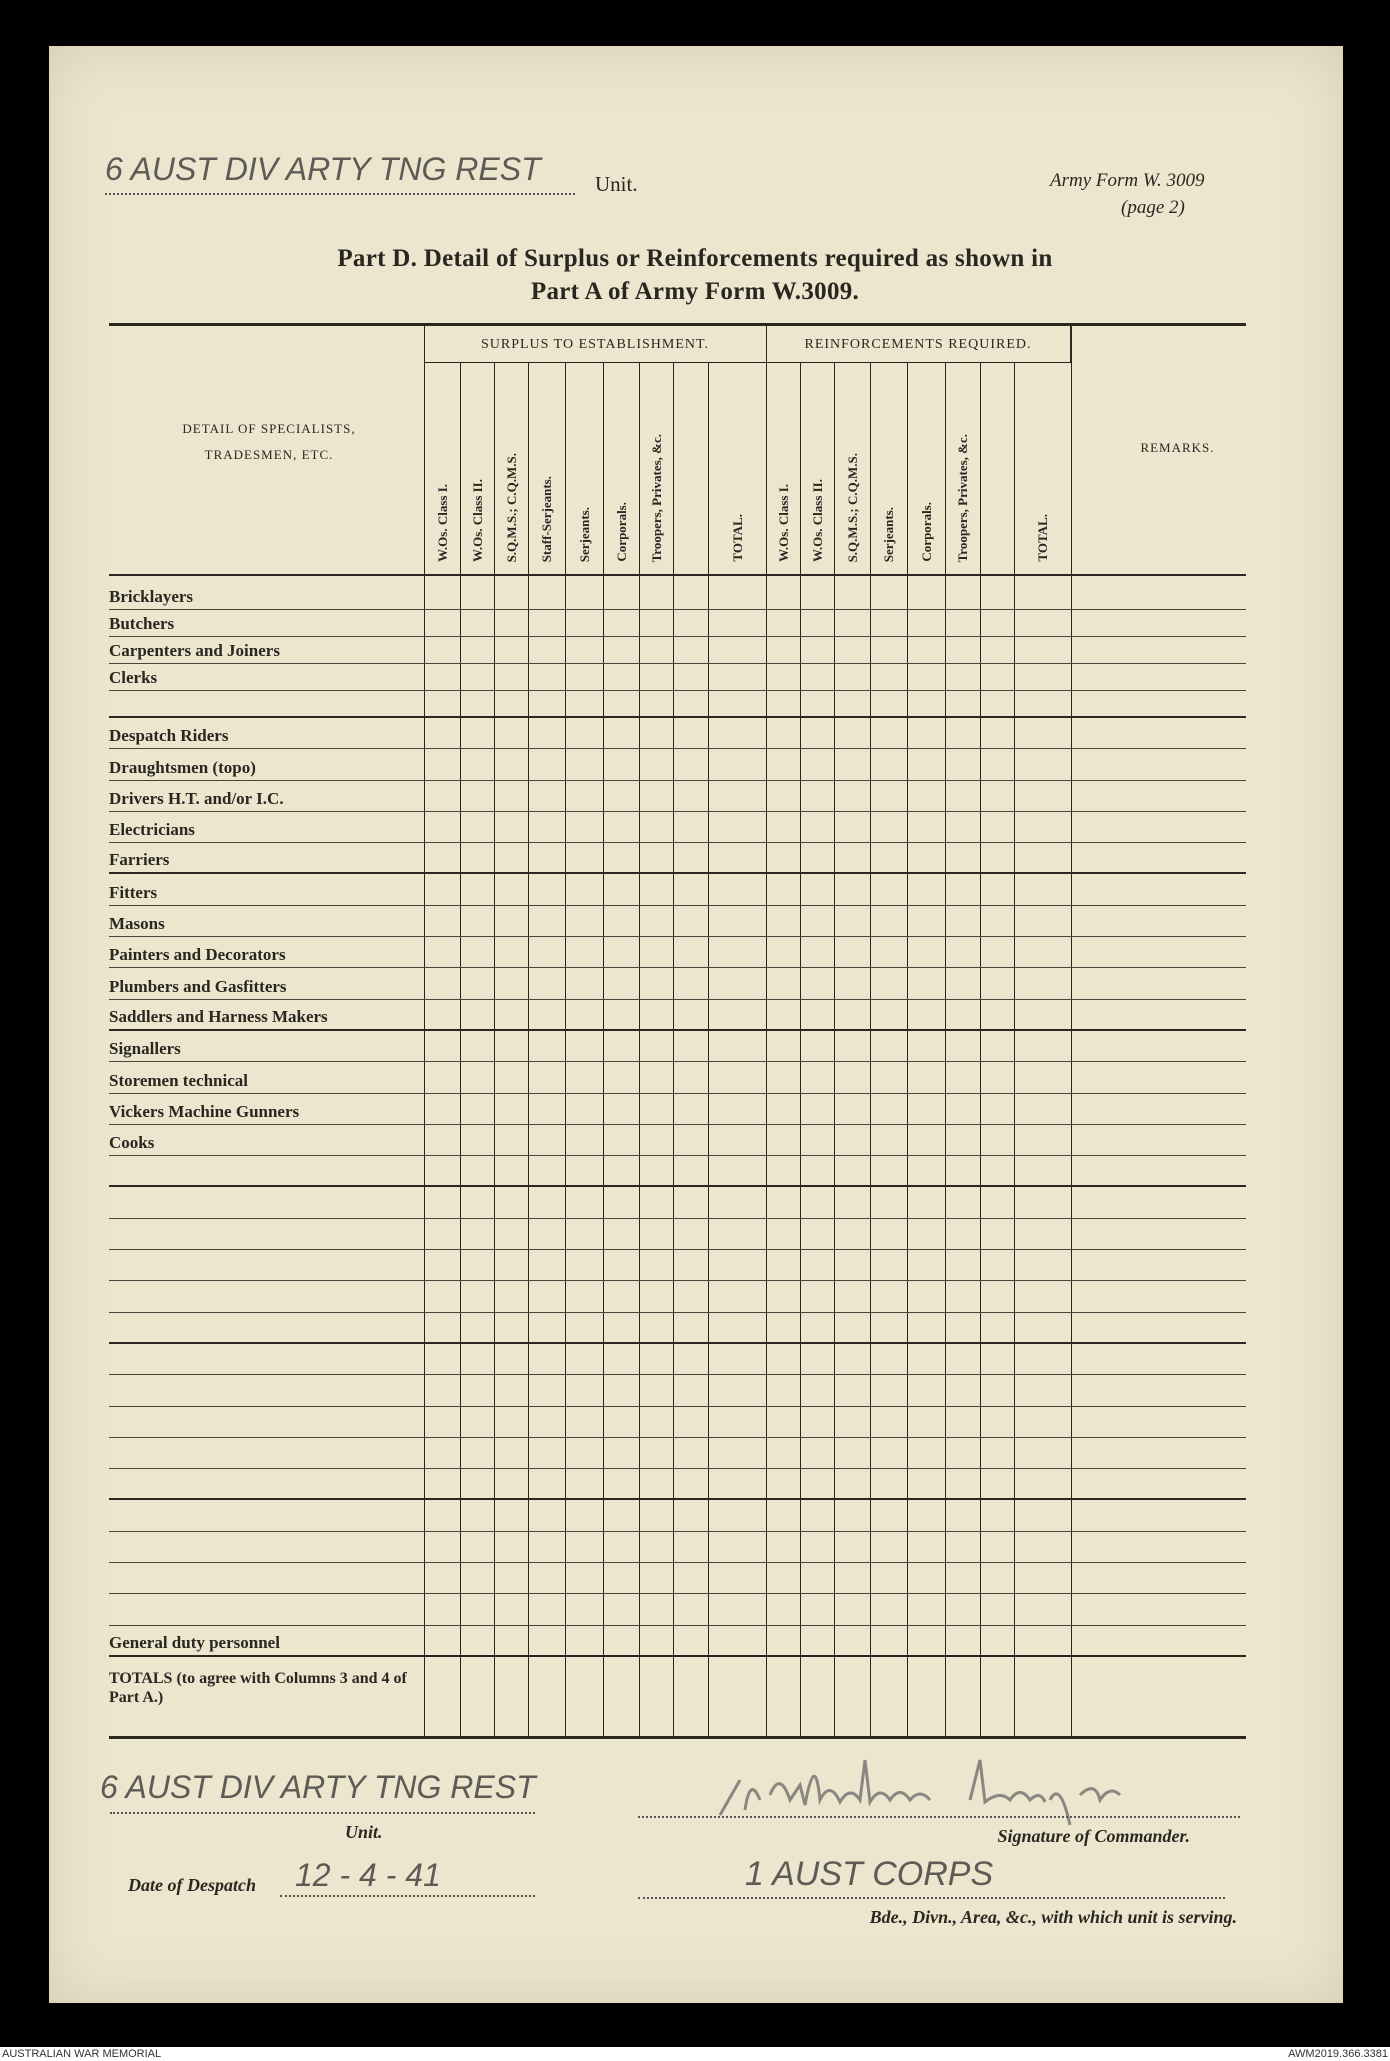 Image resolution: width=1390 pixels, height=2061 pixels. Describe the element at coordinates (677, 765) in the screenshot. I see `table-row: Draughtsmen (topo)` at that location.